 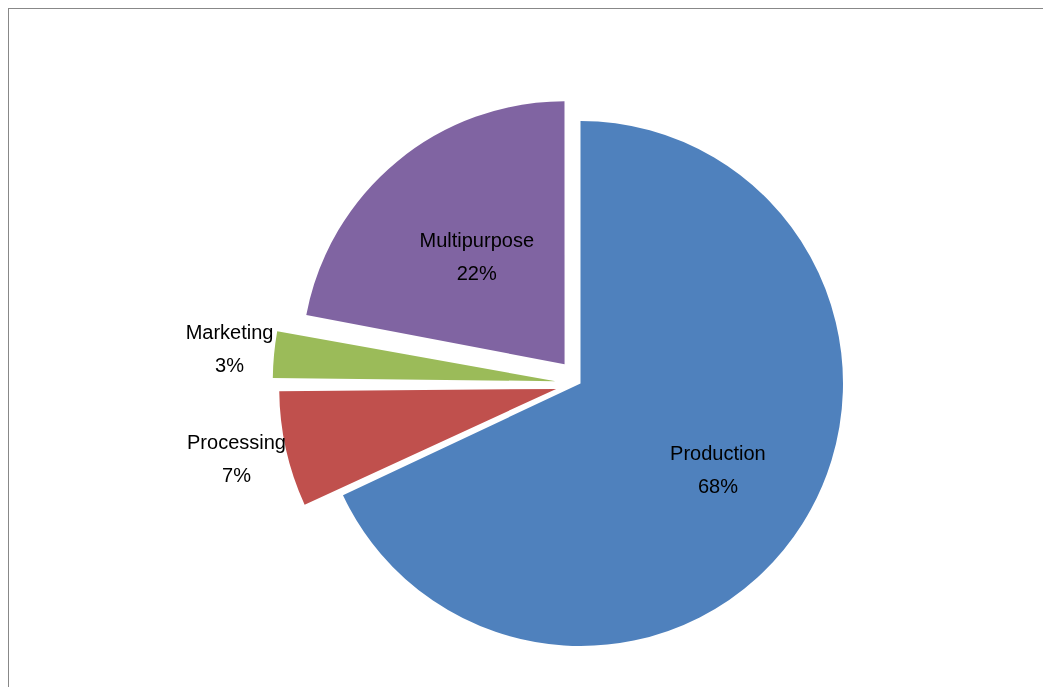 I want to click on data-label: 22%, so click(x=476, y=273).